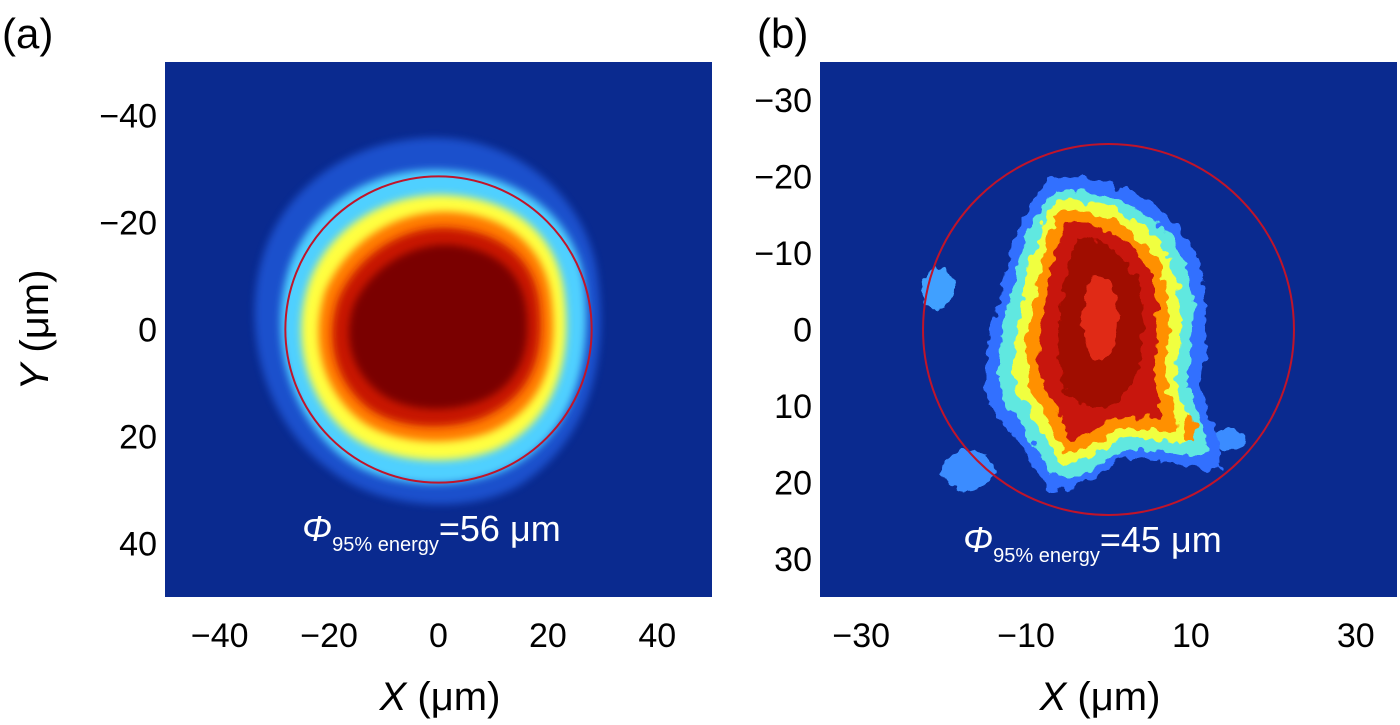 Image resolution: width=1400 pixels, height=725 pixels. I want to click on y-tick-label-b: 30, so click(793, 560).